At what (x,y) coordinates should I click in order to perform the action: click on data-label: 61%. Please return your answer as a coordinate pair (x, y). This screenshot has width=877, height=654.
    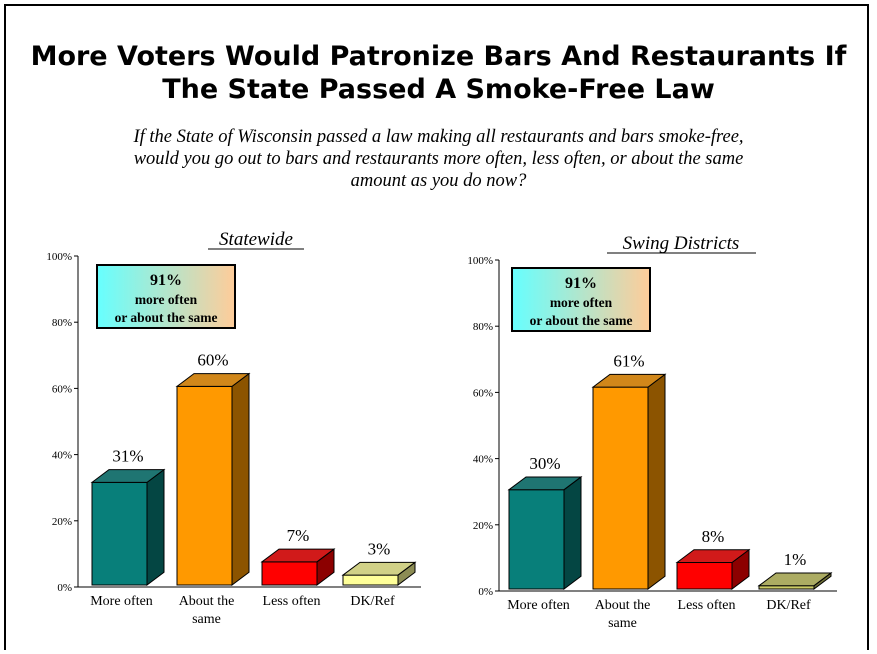
    Looking at the image, I should click on (628, 360).